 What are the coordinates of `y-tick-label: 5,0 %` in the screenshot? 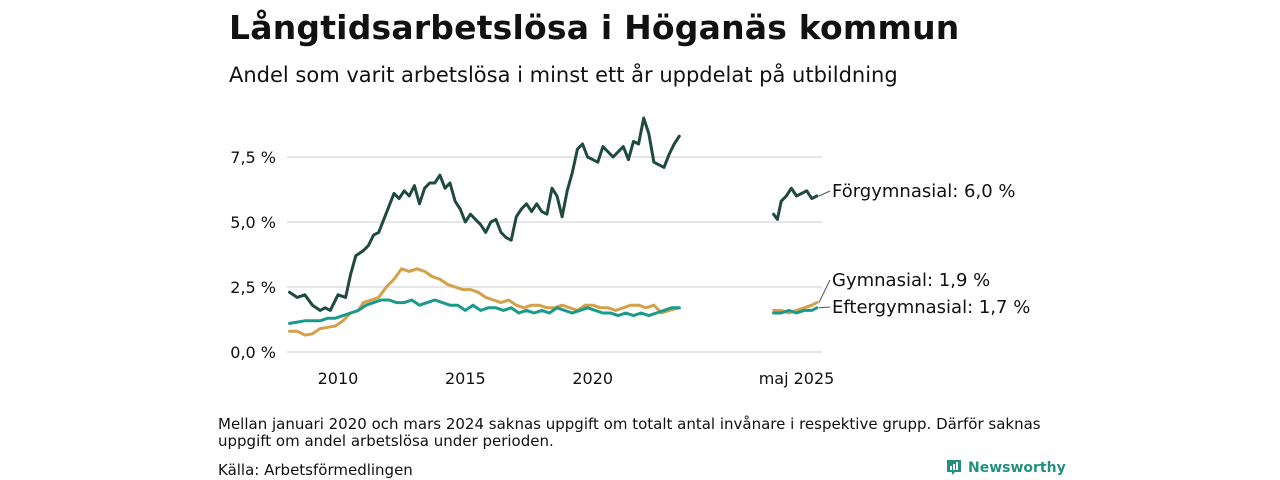 It's located at (253, 222).